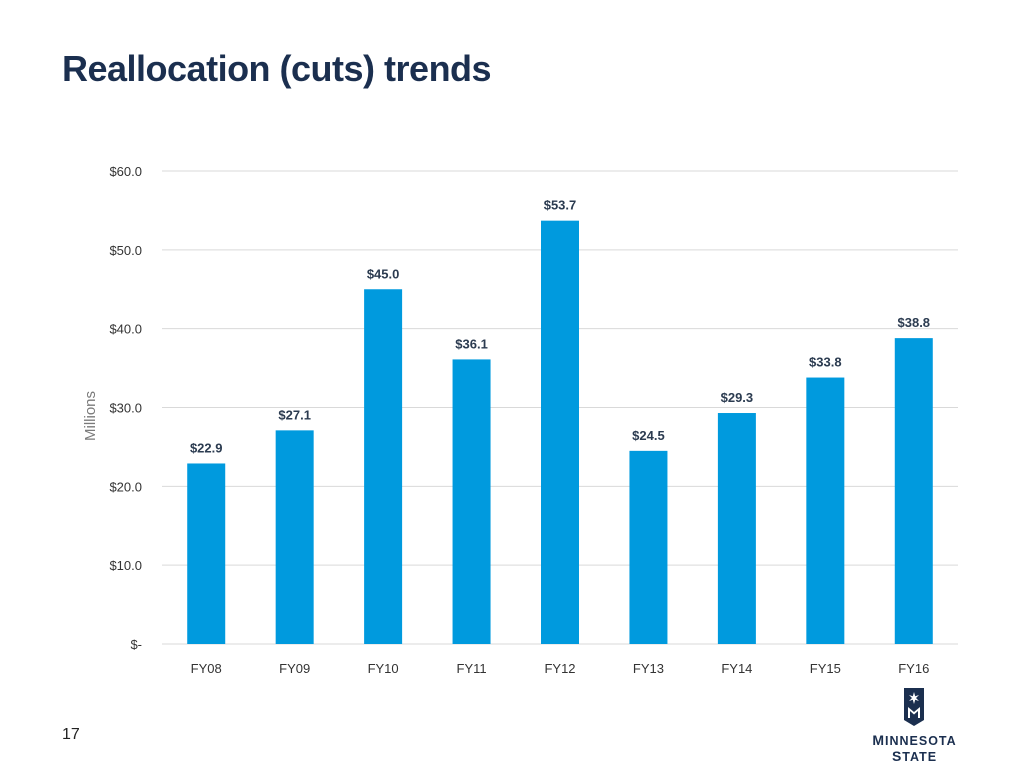 The width and height of the screenshot is (1024, 768). I want to click on data-label: $36.1, so click(471, 343).